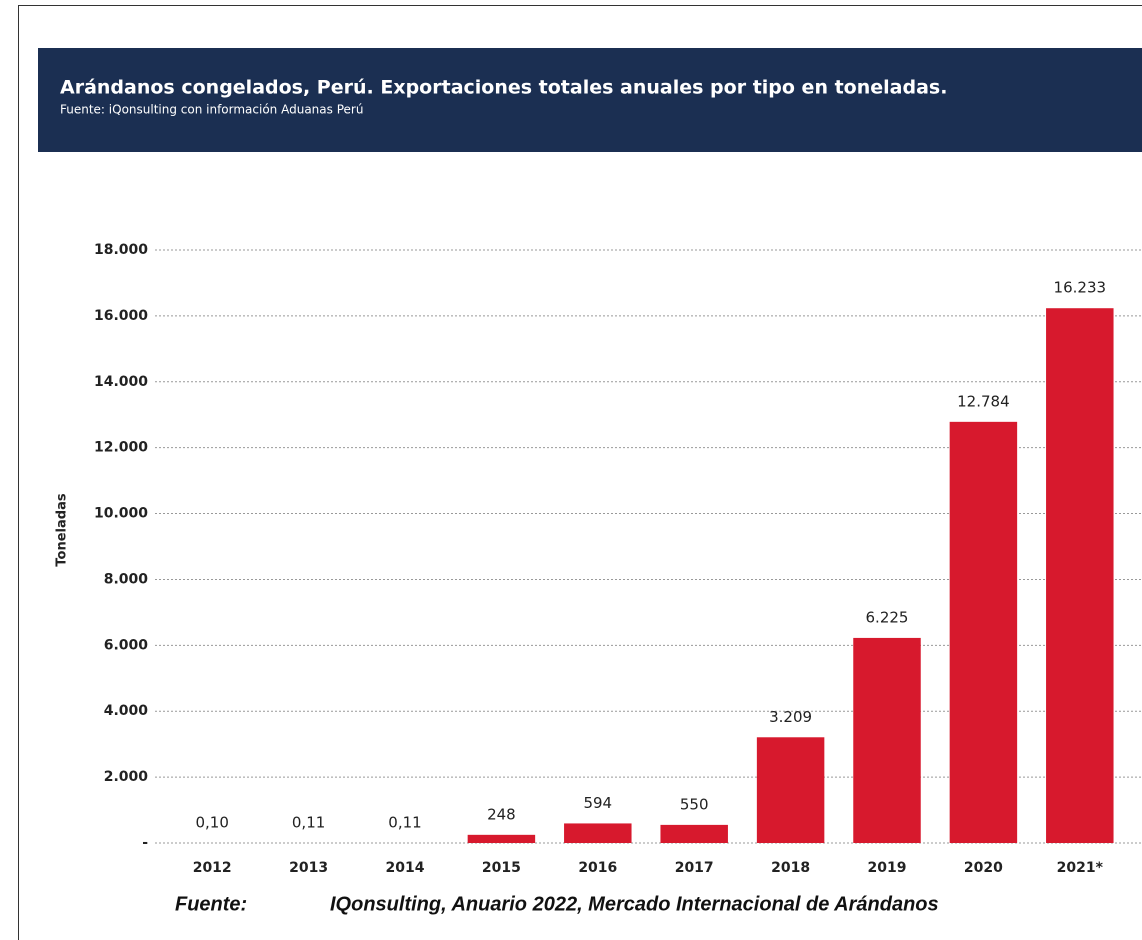 Image resolution: width=1142 pixels, height=940 pixels. I want to click on y-tick-label: 6.000, so click(126, 645).